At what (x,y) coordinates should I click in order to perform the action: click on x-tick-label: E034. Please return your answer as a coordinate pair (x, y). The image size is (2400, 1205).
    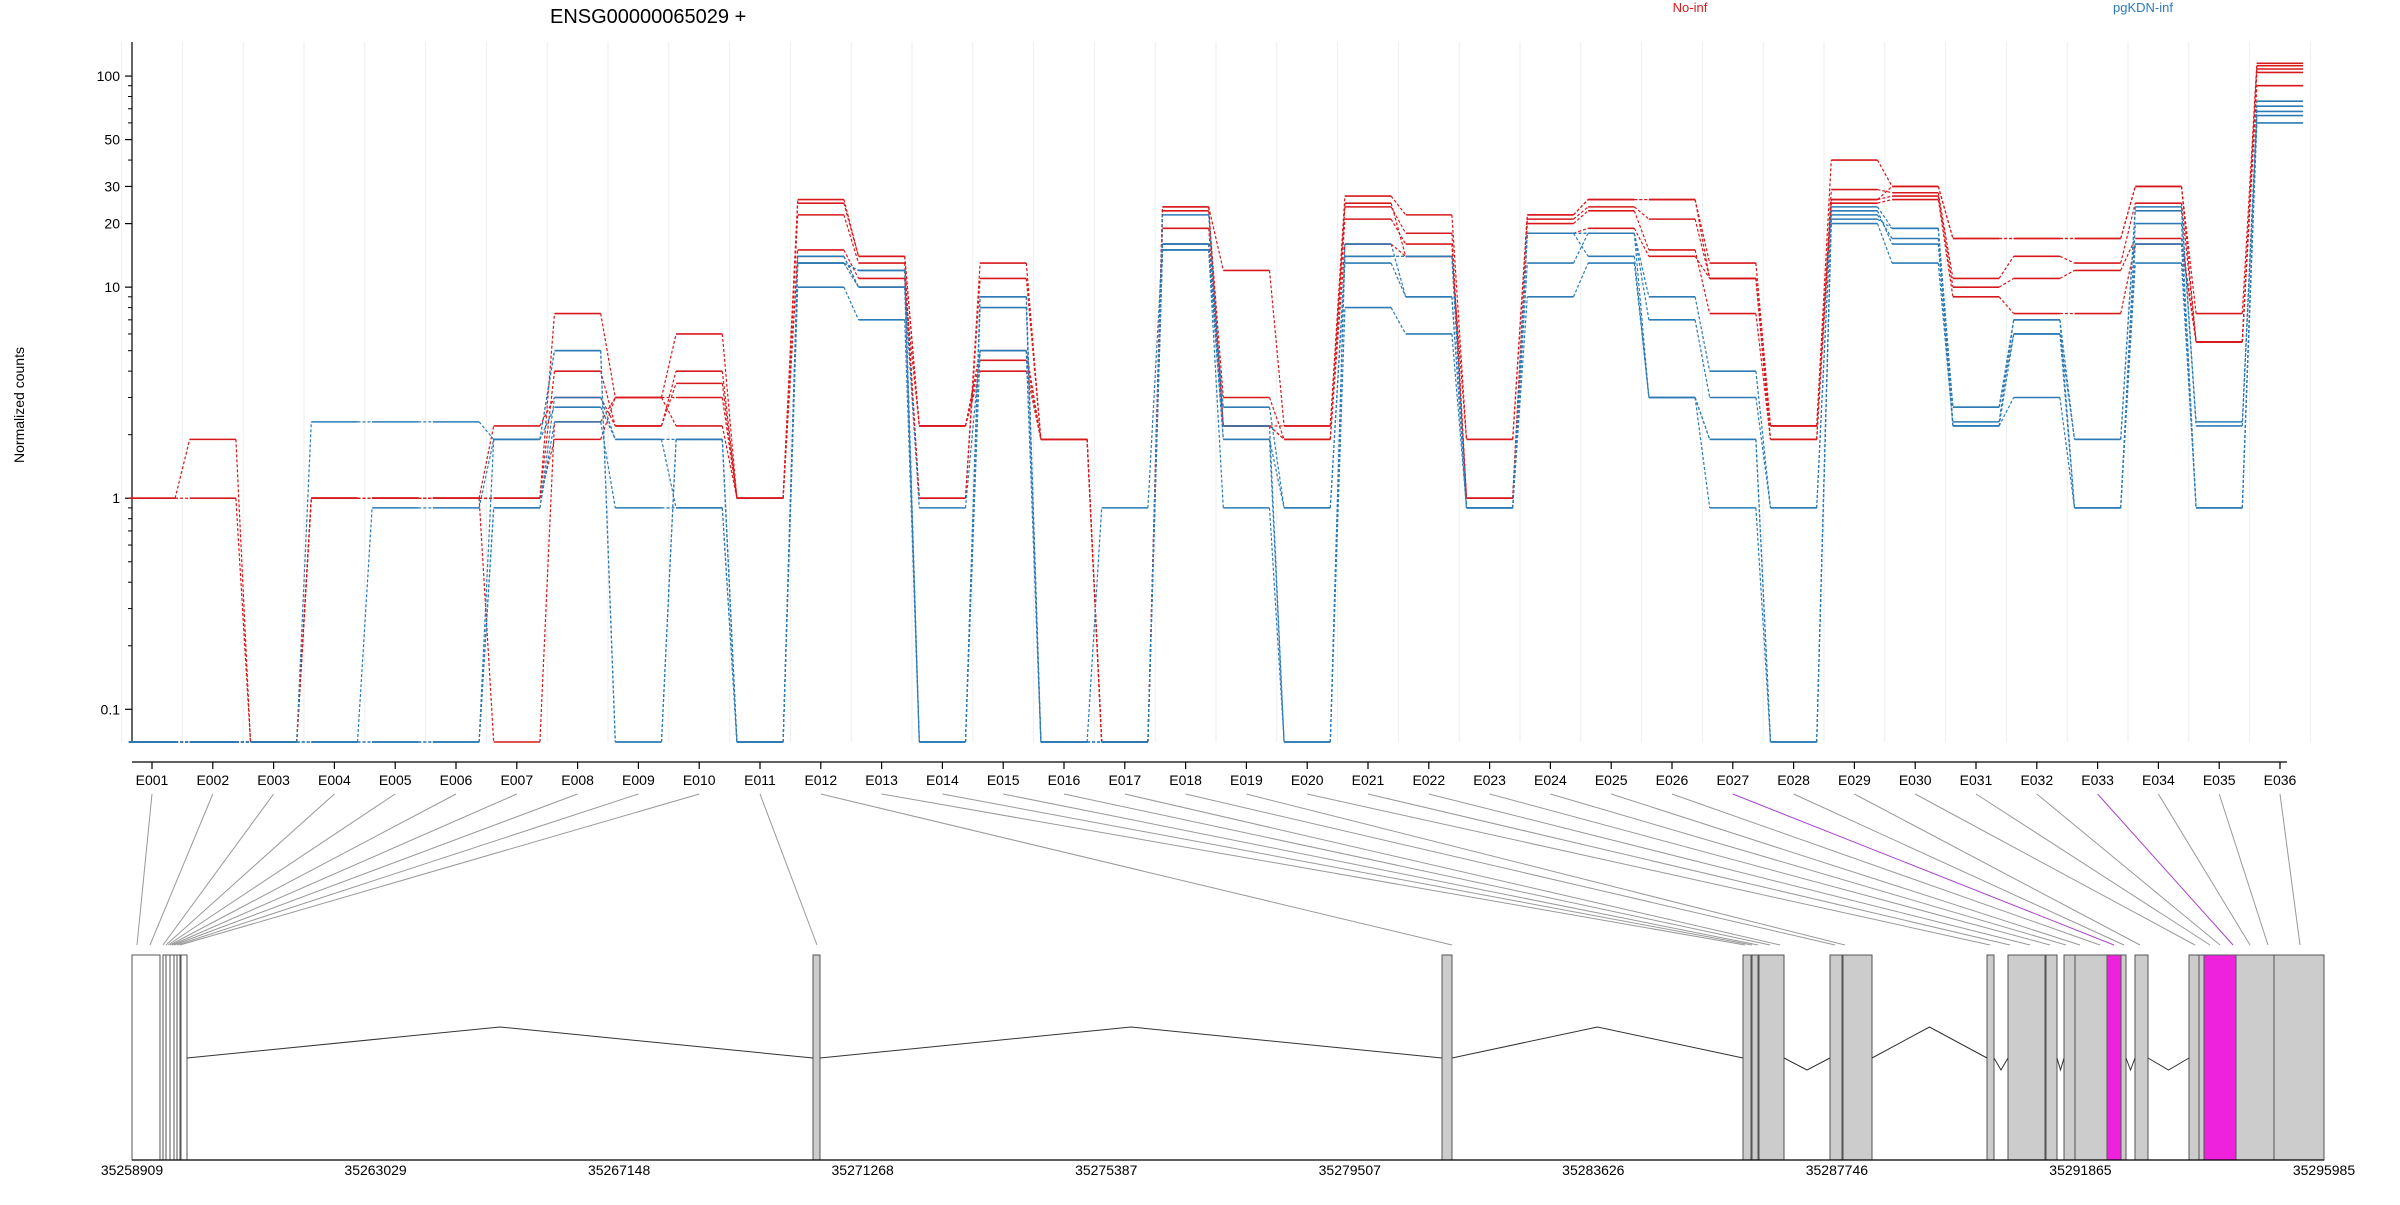
    Looking at the image, I should click on (2158, 780).